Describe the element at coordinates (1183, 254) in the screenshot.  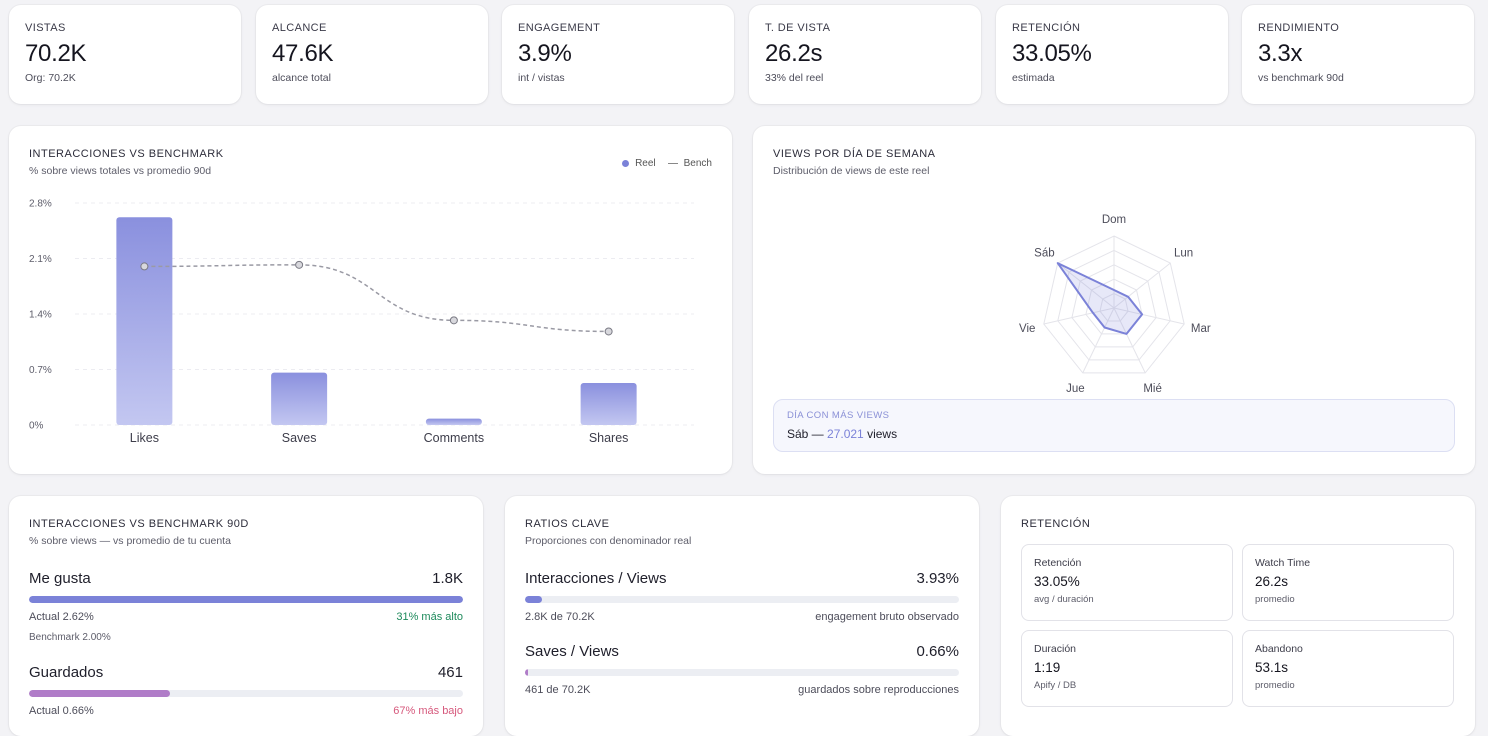
I see `radar-label-1: Lun` at that location.